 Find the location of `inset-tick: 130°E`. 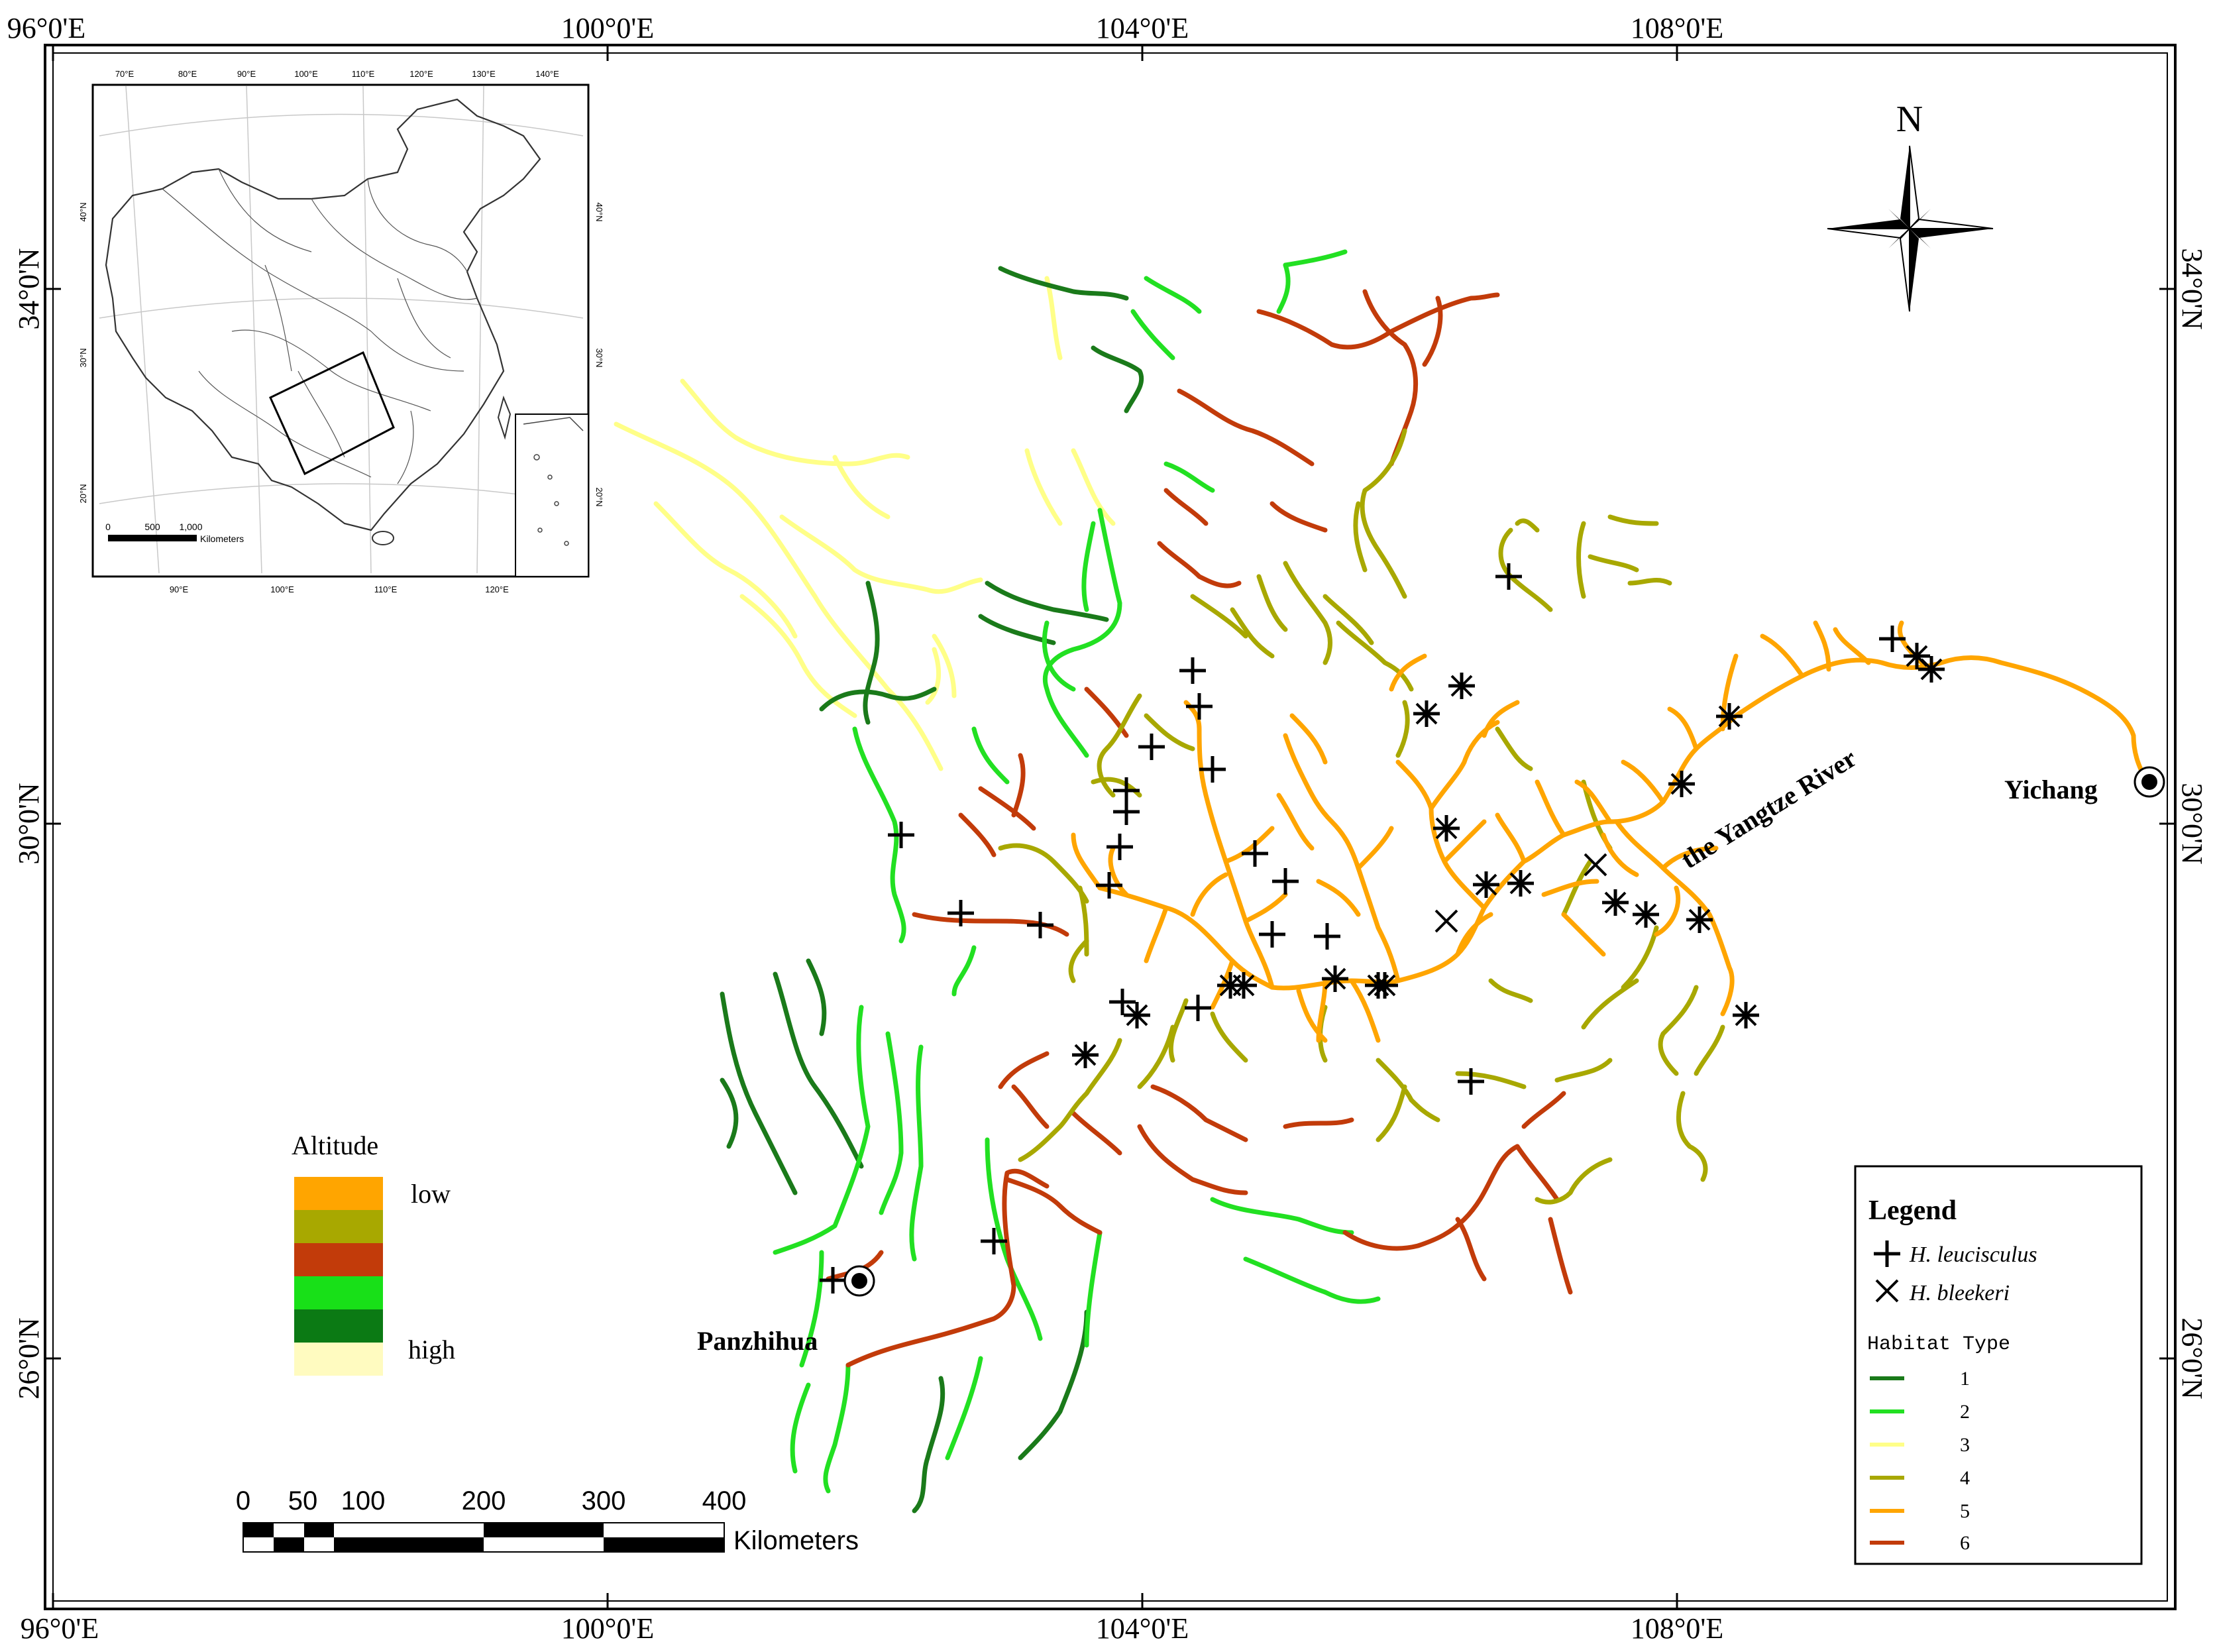

inset-tick: 130°E is located at coordinates (484, 74).